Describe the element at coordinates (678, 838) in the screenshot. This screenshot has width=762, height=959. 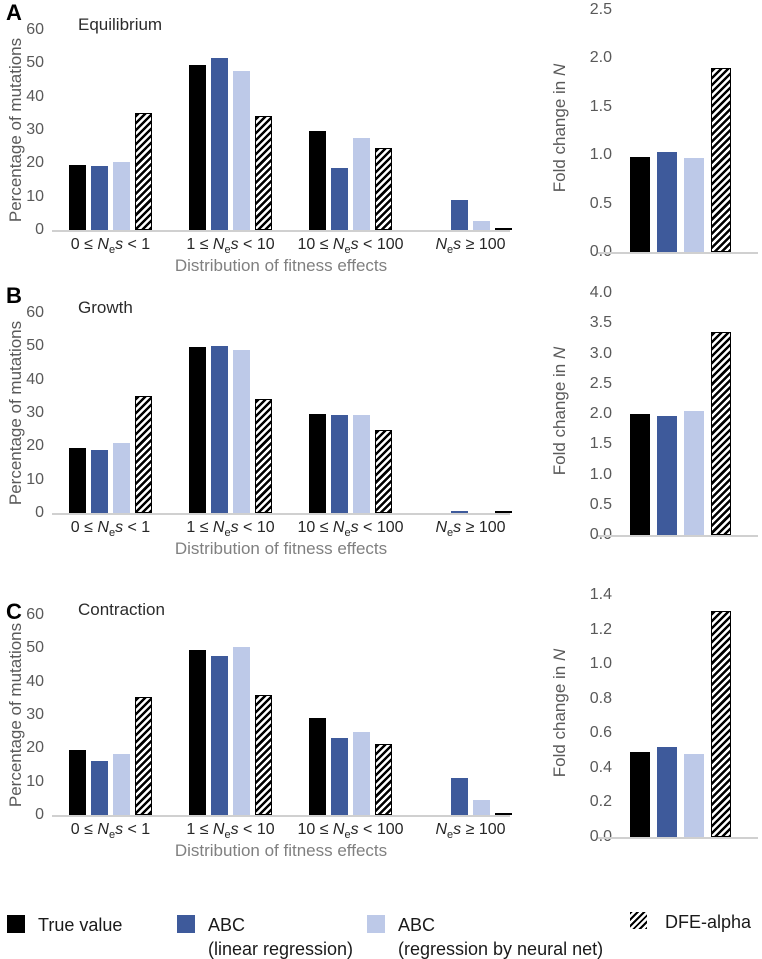
I see `x-axis-line` at that location.